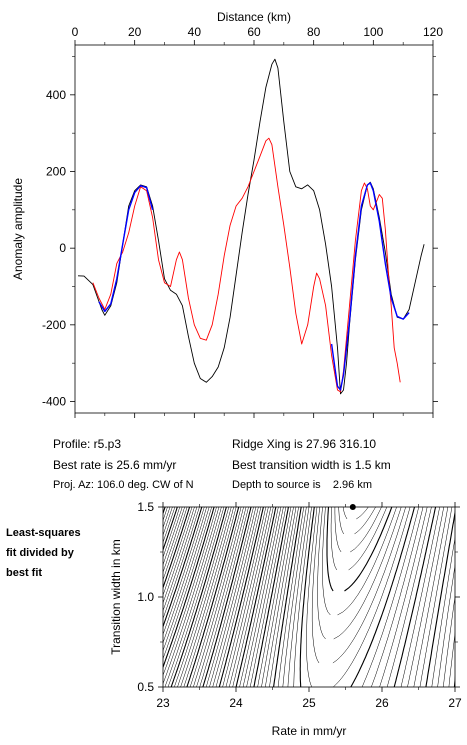 This screenshot has width=467, height=745. What do you see at coordinates (163, 703) in the screenshot?
I see `contour-x-tick-label-0: 23` at bounding box center [163, 703].